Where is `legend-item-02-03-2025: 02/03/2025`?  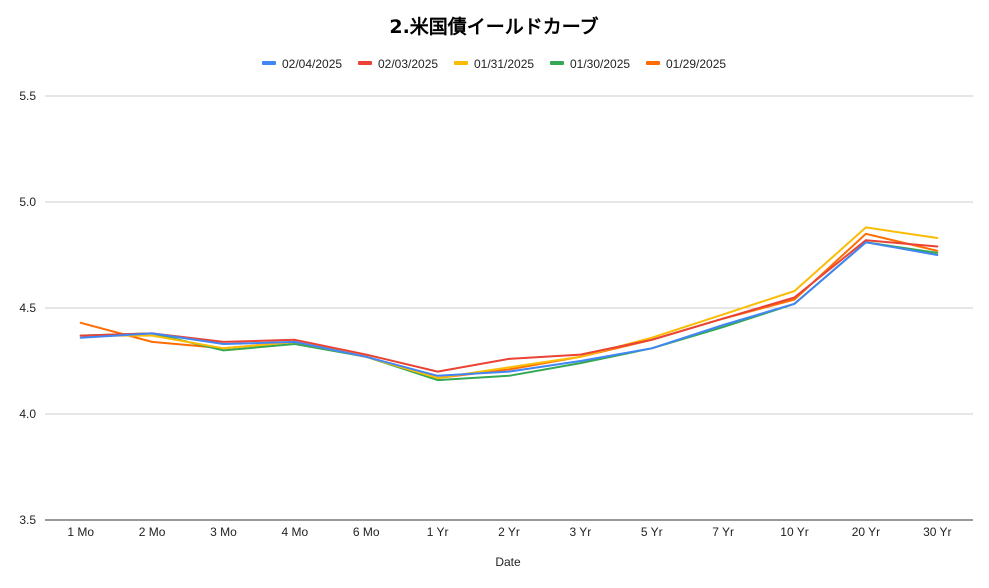 legend-item-02-03-2025: 02/03/2025 is located at coordinates (398, 64).